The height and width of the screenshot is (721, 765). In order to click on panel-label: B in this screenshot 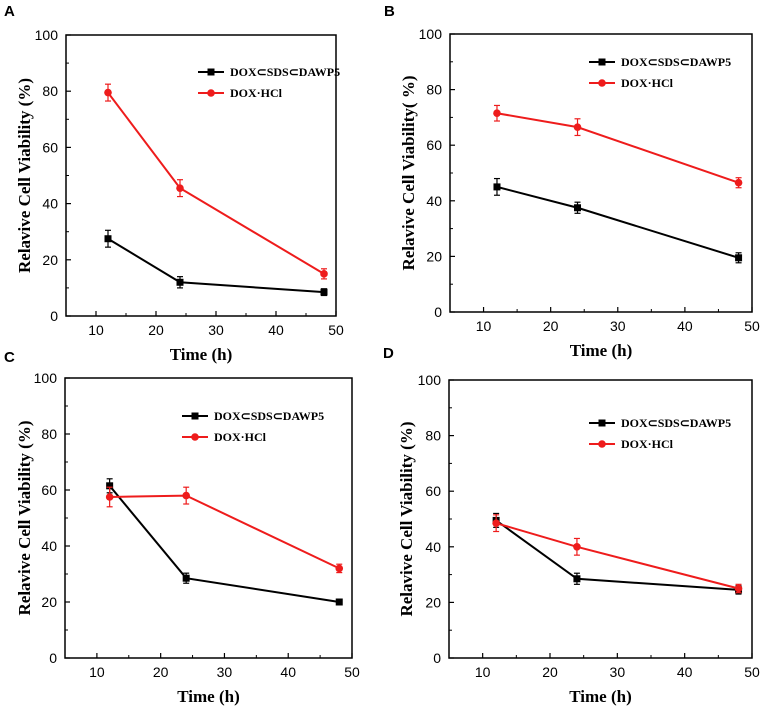, I will do `click(389, 11)`.